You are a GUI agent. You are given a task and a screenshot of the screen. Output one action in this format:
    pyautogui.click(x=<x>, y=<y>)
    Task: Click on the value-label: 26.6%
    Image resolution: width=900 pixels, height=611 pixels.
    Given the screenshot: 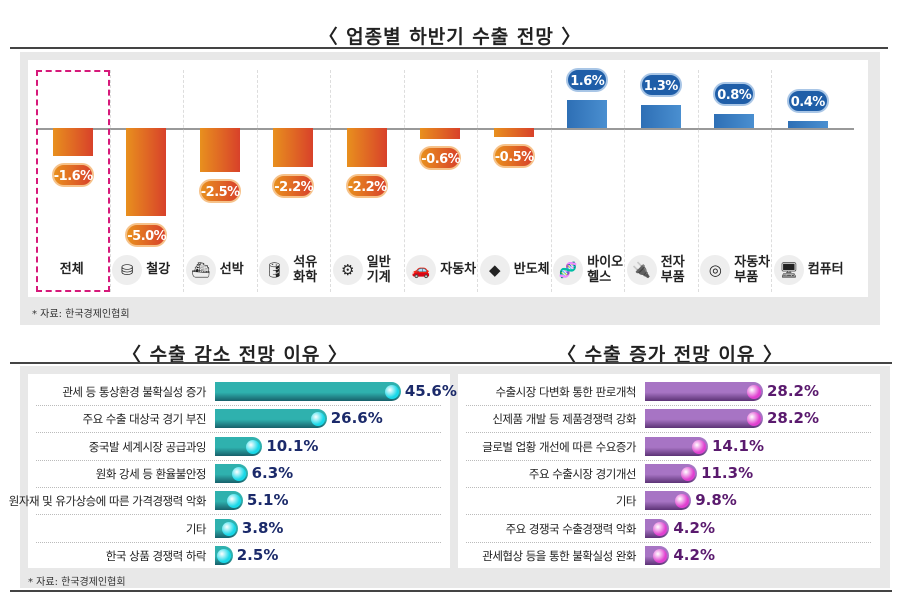 What is the action you would take?
    pyautogui.click(x=356, y=418)
    